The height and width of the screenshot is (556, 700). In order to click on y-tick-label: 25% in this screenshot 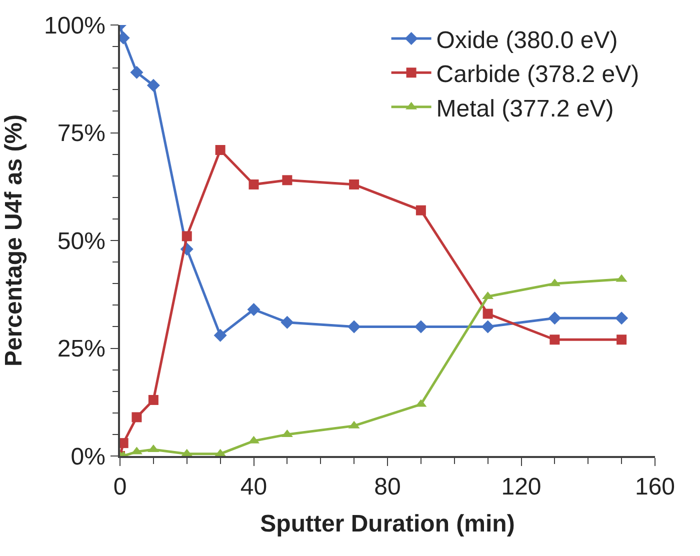, I will do `click(81, 349)`.